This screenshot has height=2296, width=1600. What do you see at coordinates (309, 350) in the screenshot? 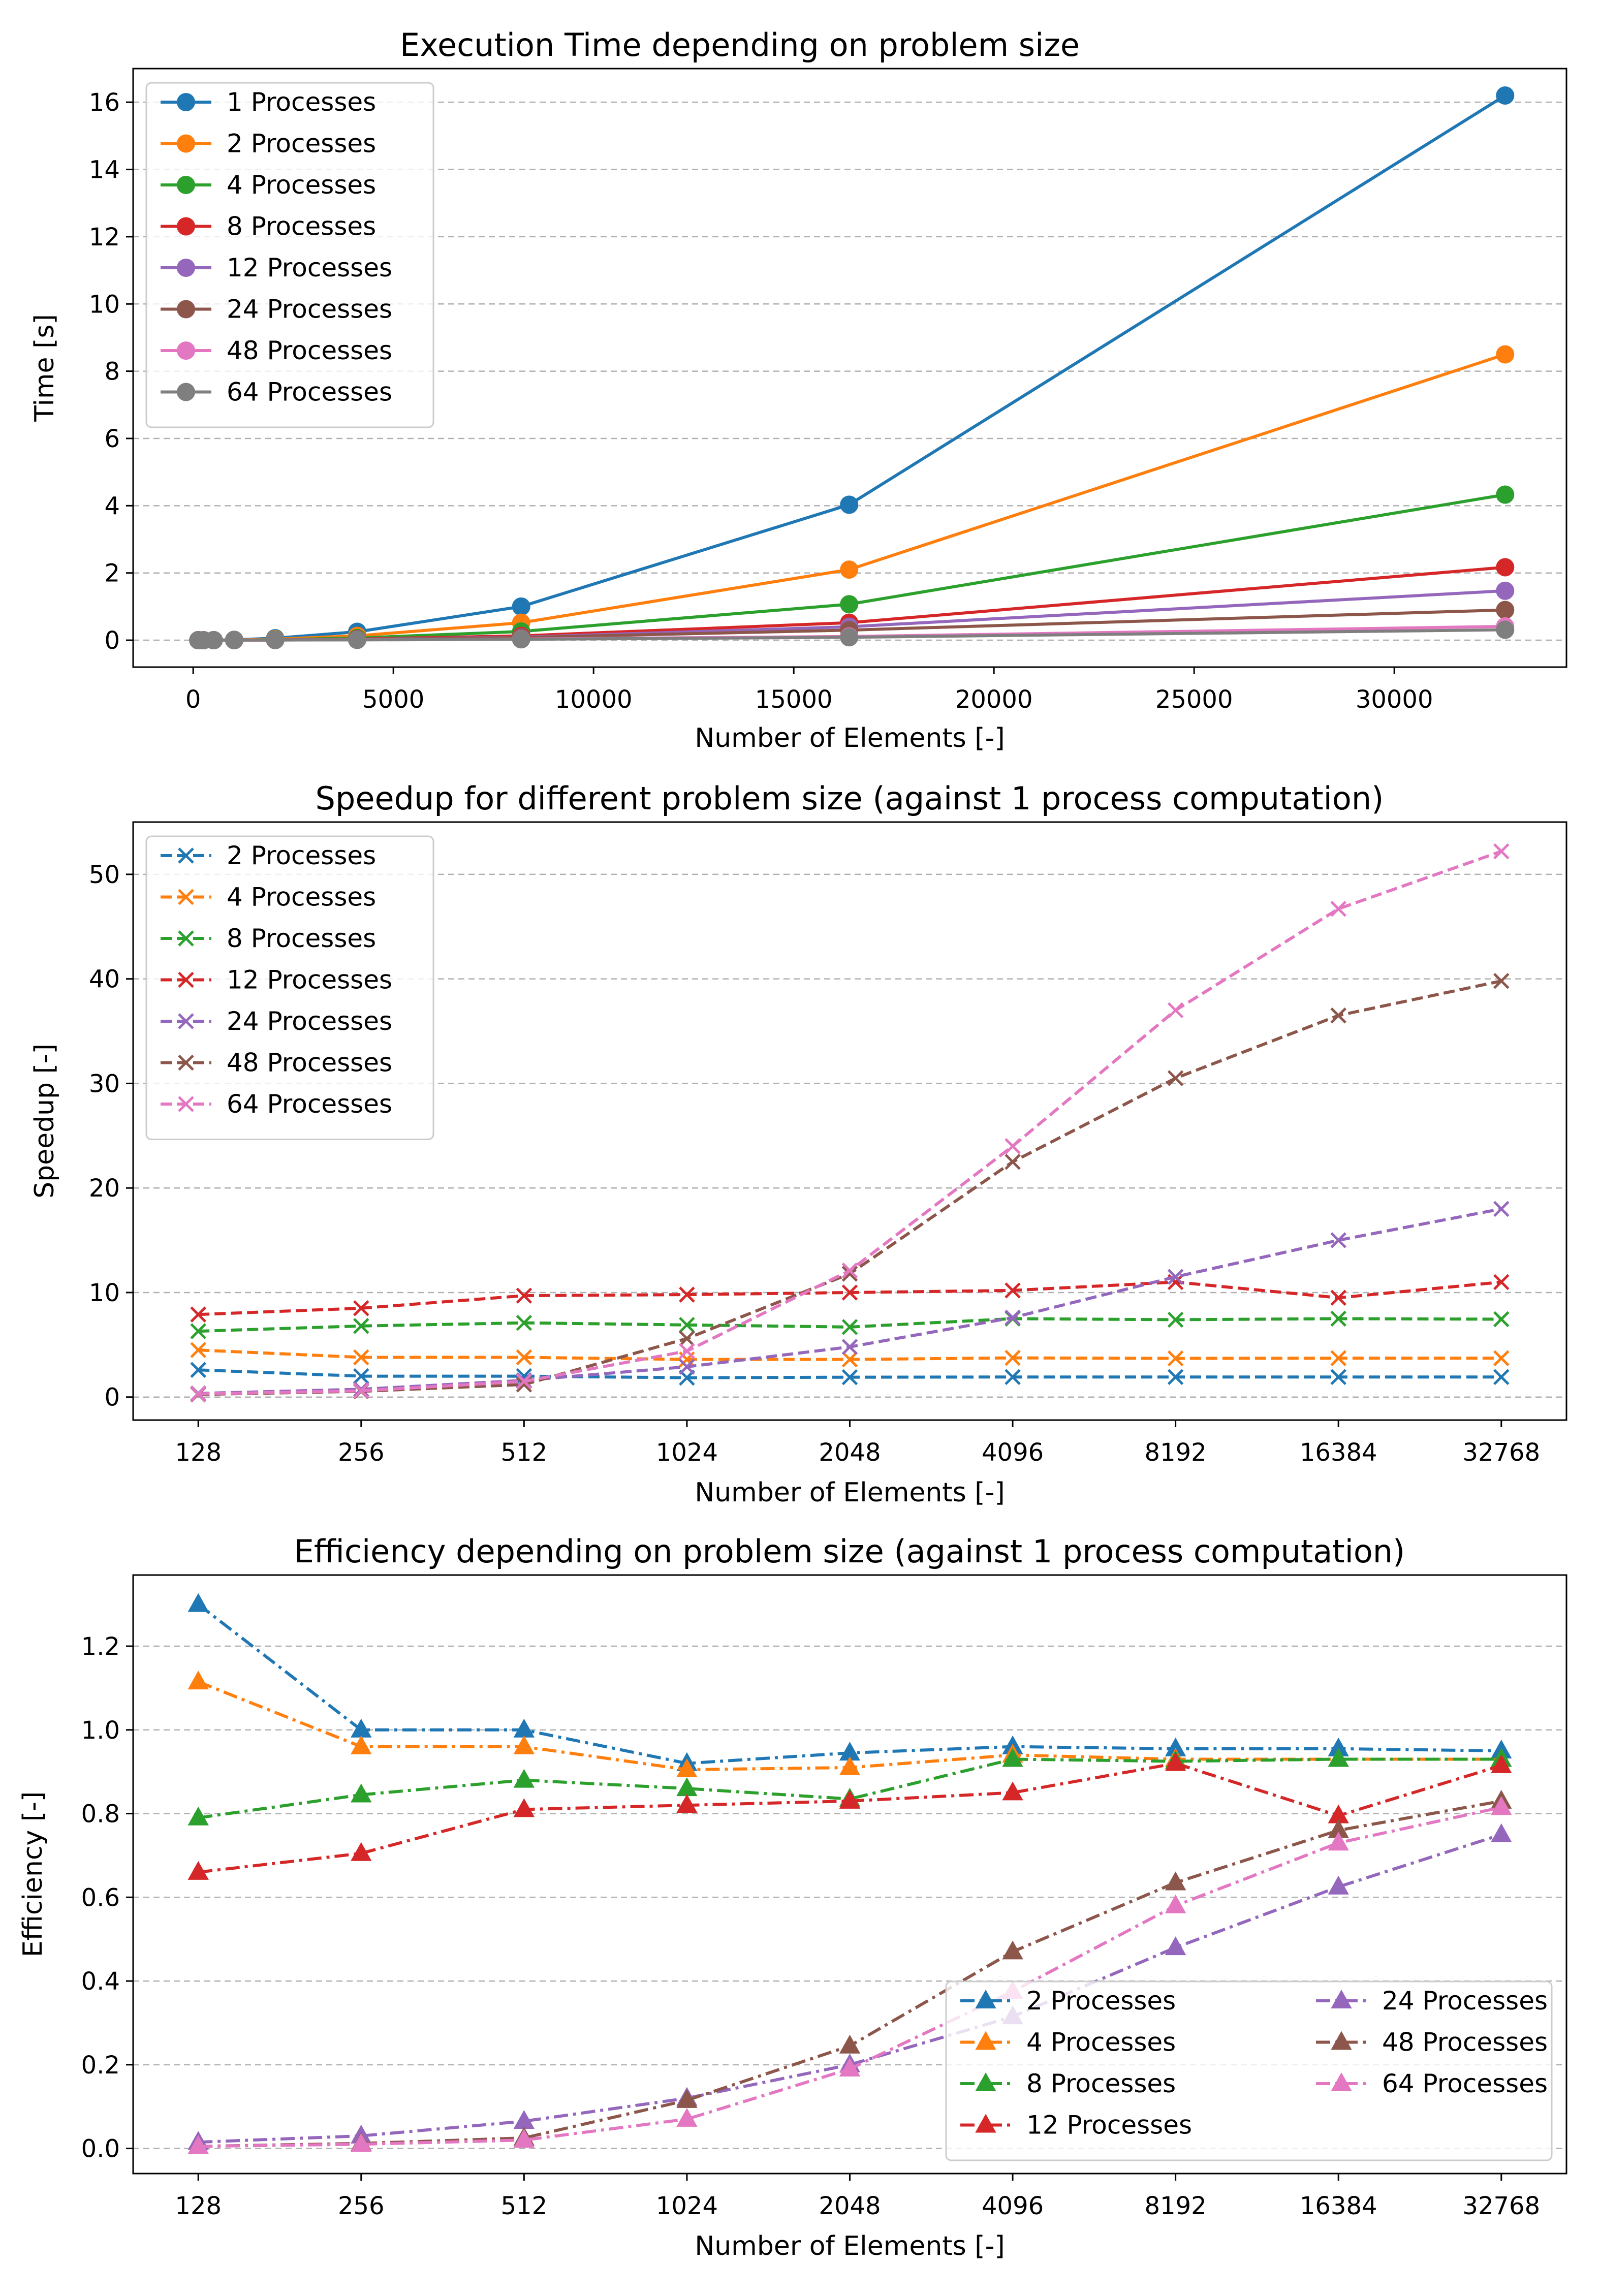
I see `legend-label: 48 Processes` at bounding box center [309, 350].